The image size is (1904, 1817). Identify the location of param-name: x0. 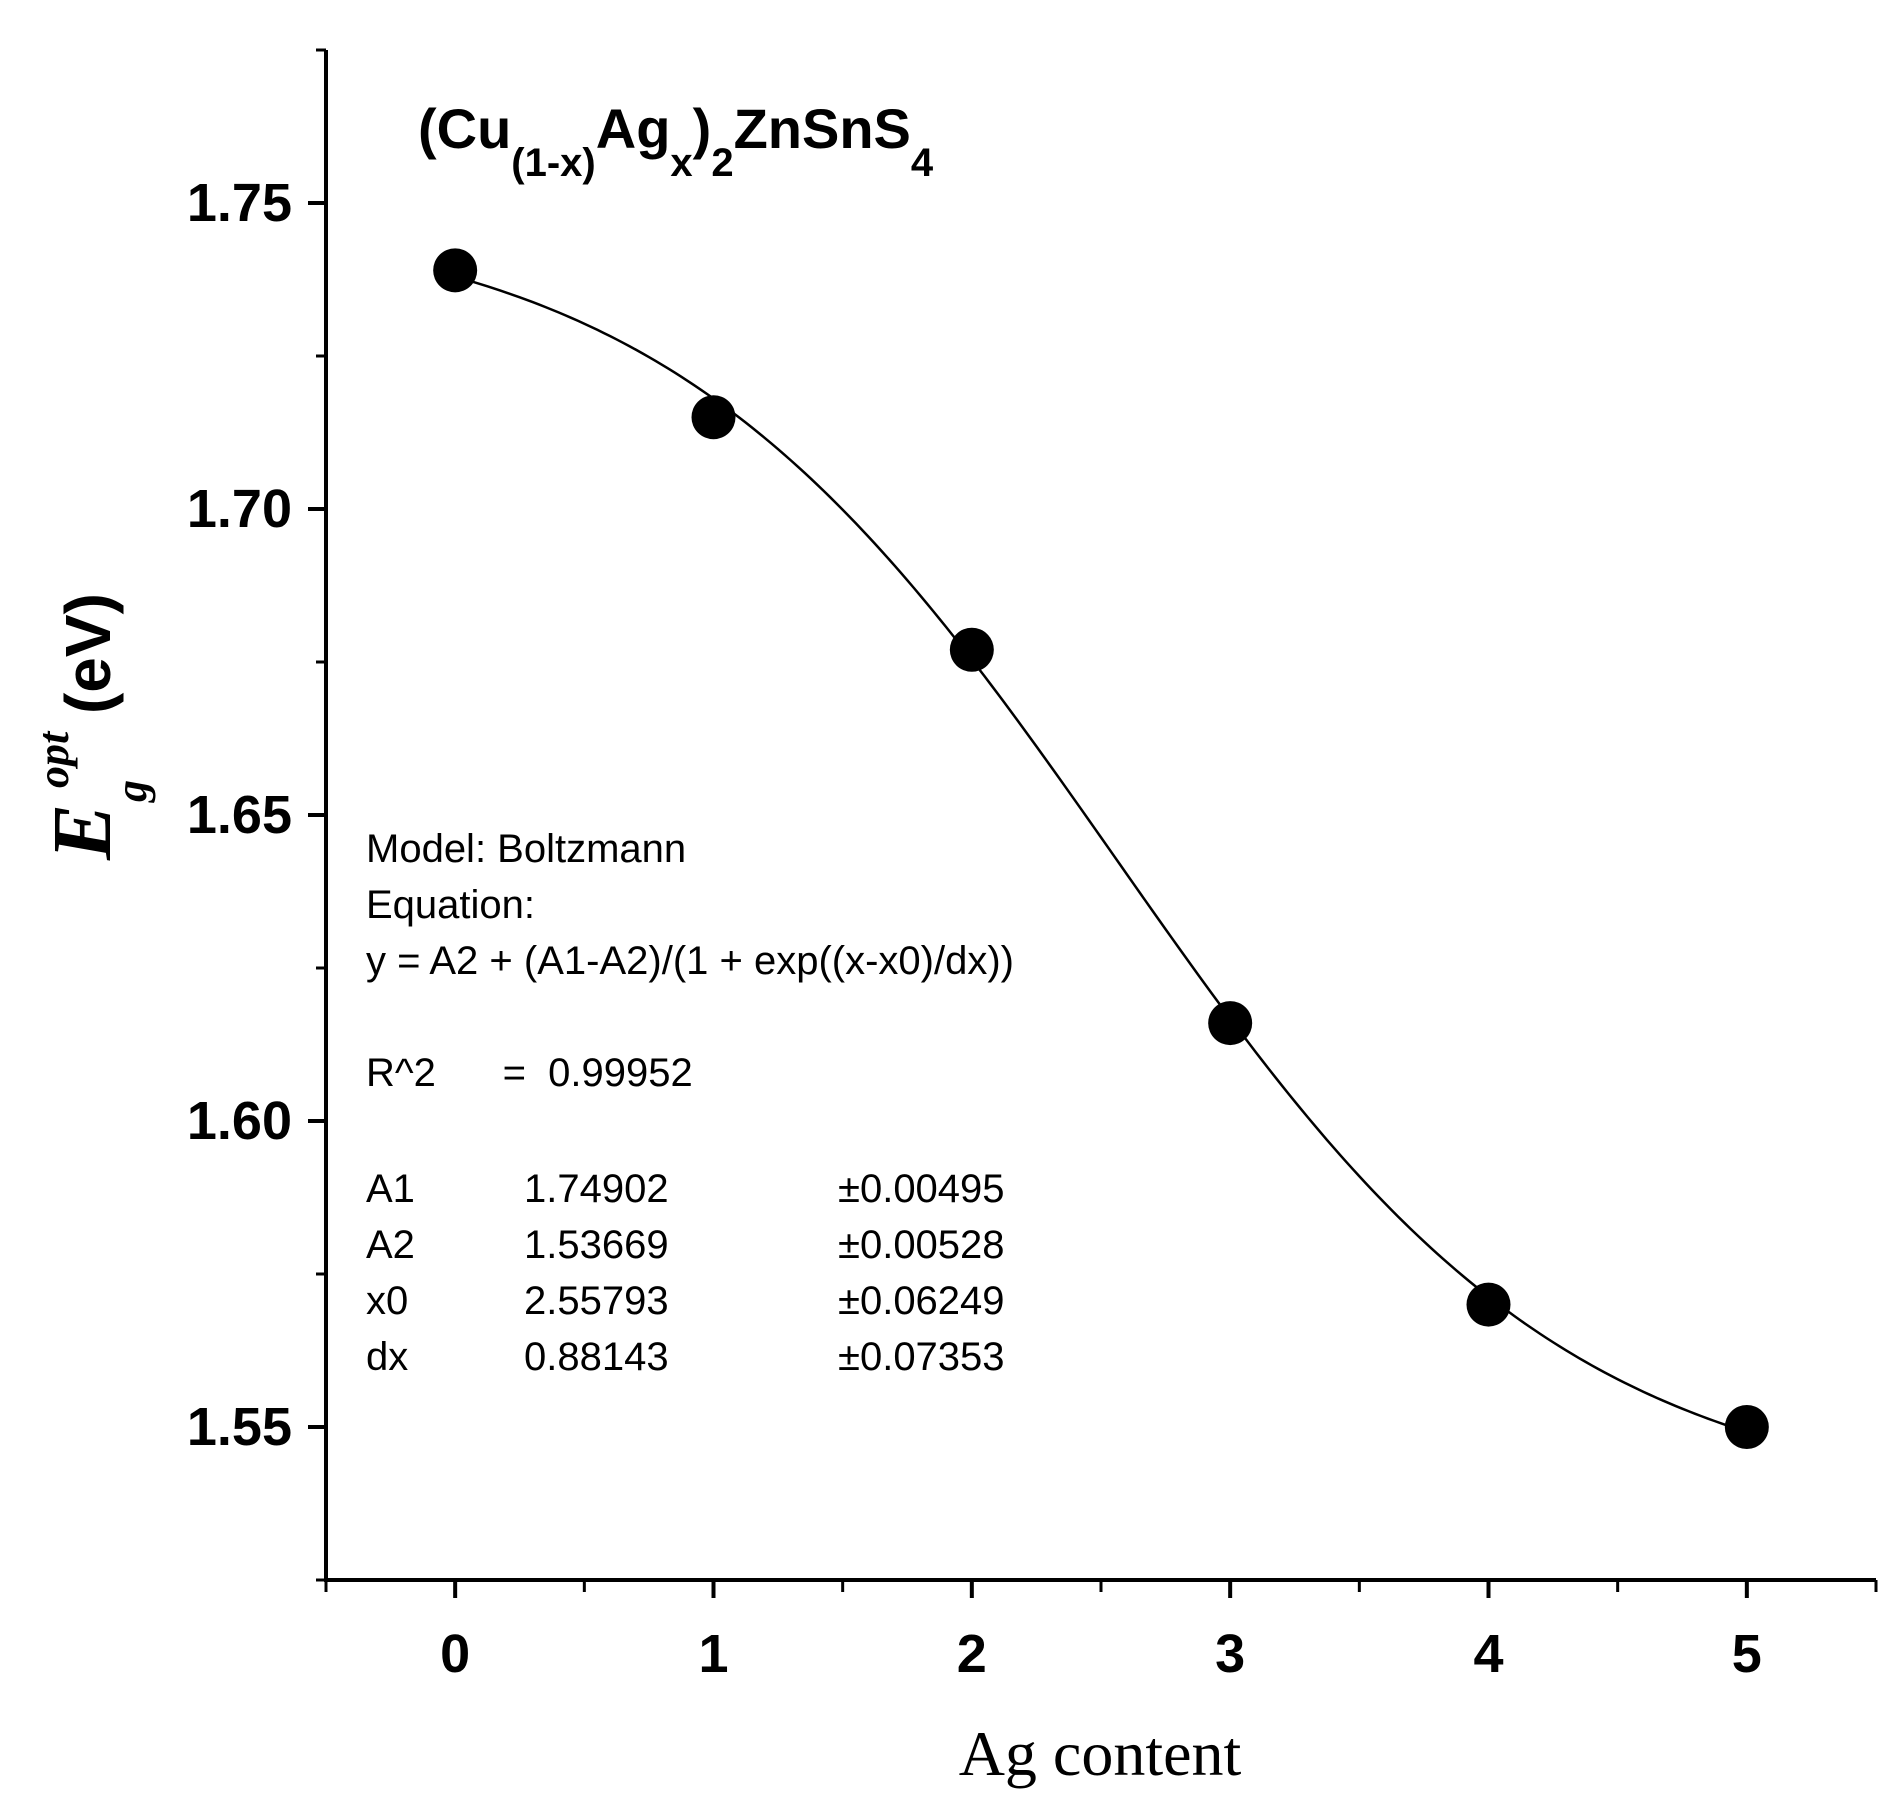
(387, 1301).